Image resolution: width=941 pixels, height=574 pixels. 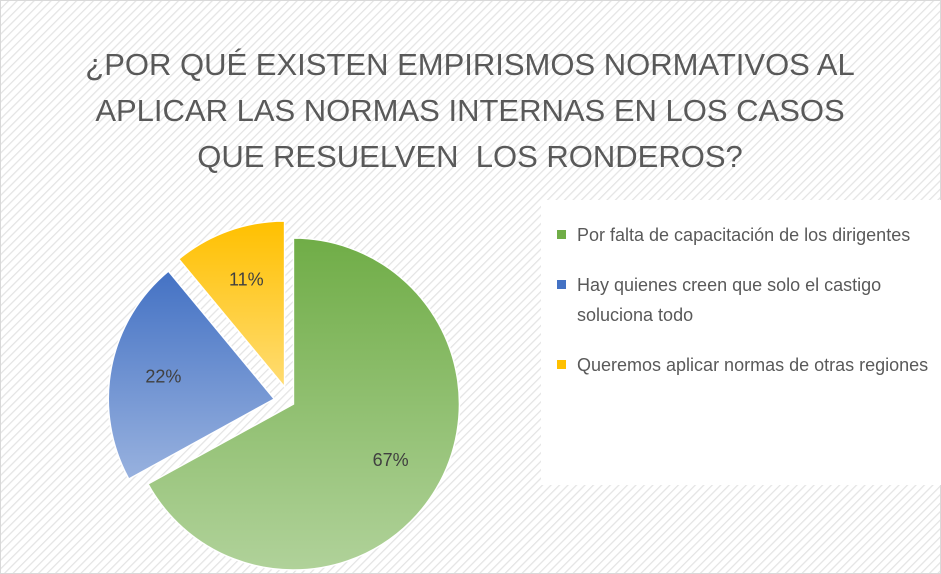 I want to click on data-label: 11%, so click(x=246, y=279).